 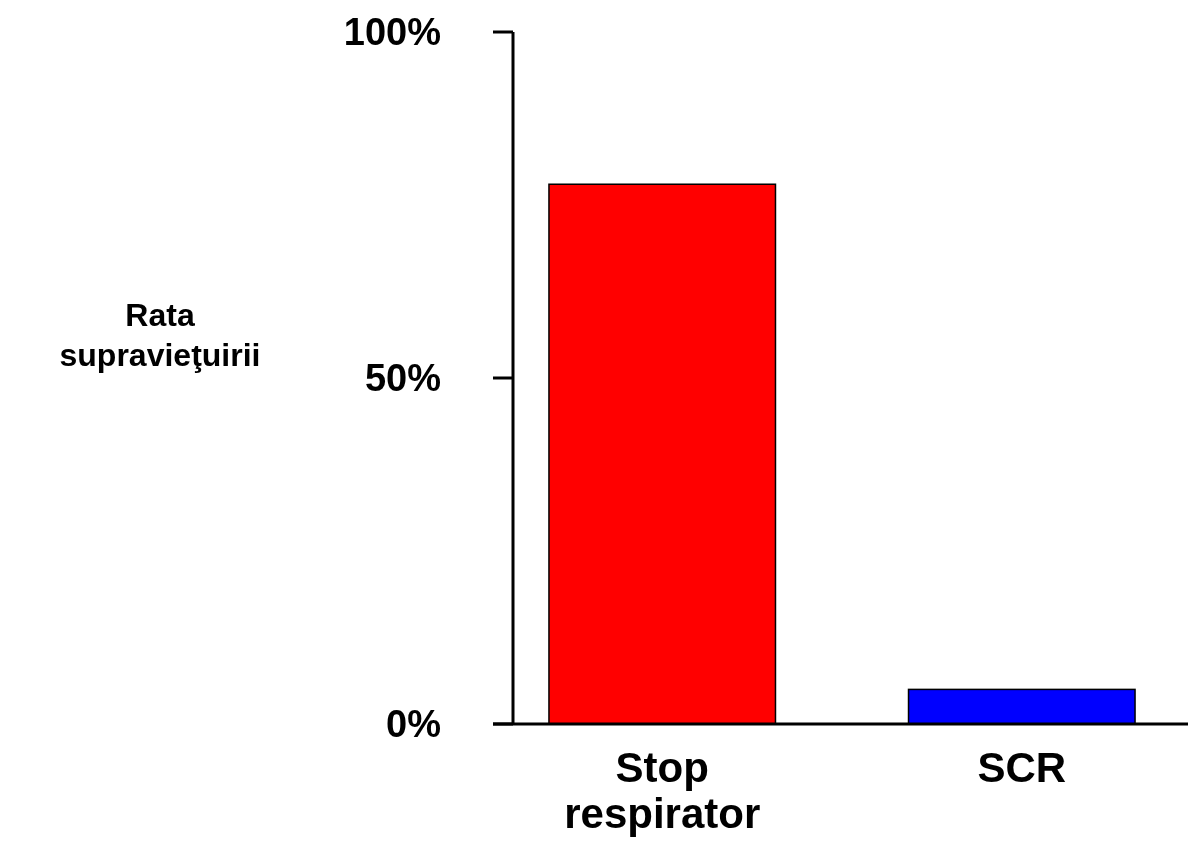 What do you see at coordinates (1022, 767) in the screenshot?
I see `x-tick-label: SCR` at bounding box center [1022, 767].